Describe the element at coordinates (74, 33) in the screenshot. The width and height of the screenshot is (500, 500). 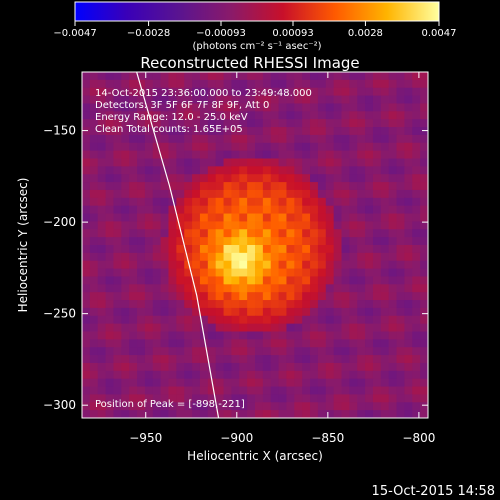
I see `colorbar-tick-label: −0.0047` at that location.